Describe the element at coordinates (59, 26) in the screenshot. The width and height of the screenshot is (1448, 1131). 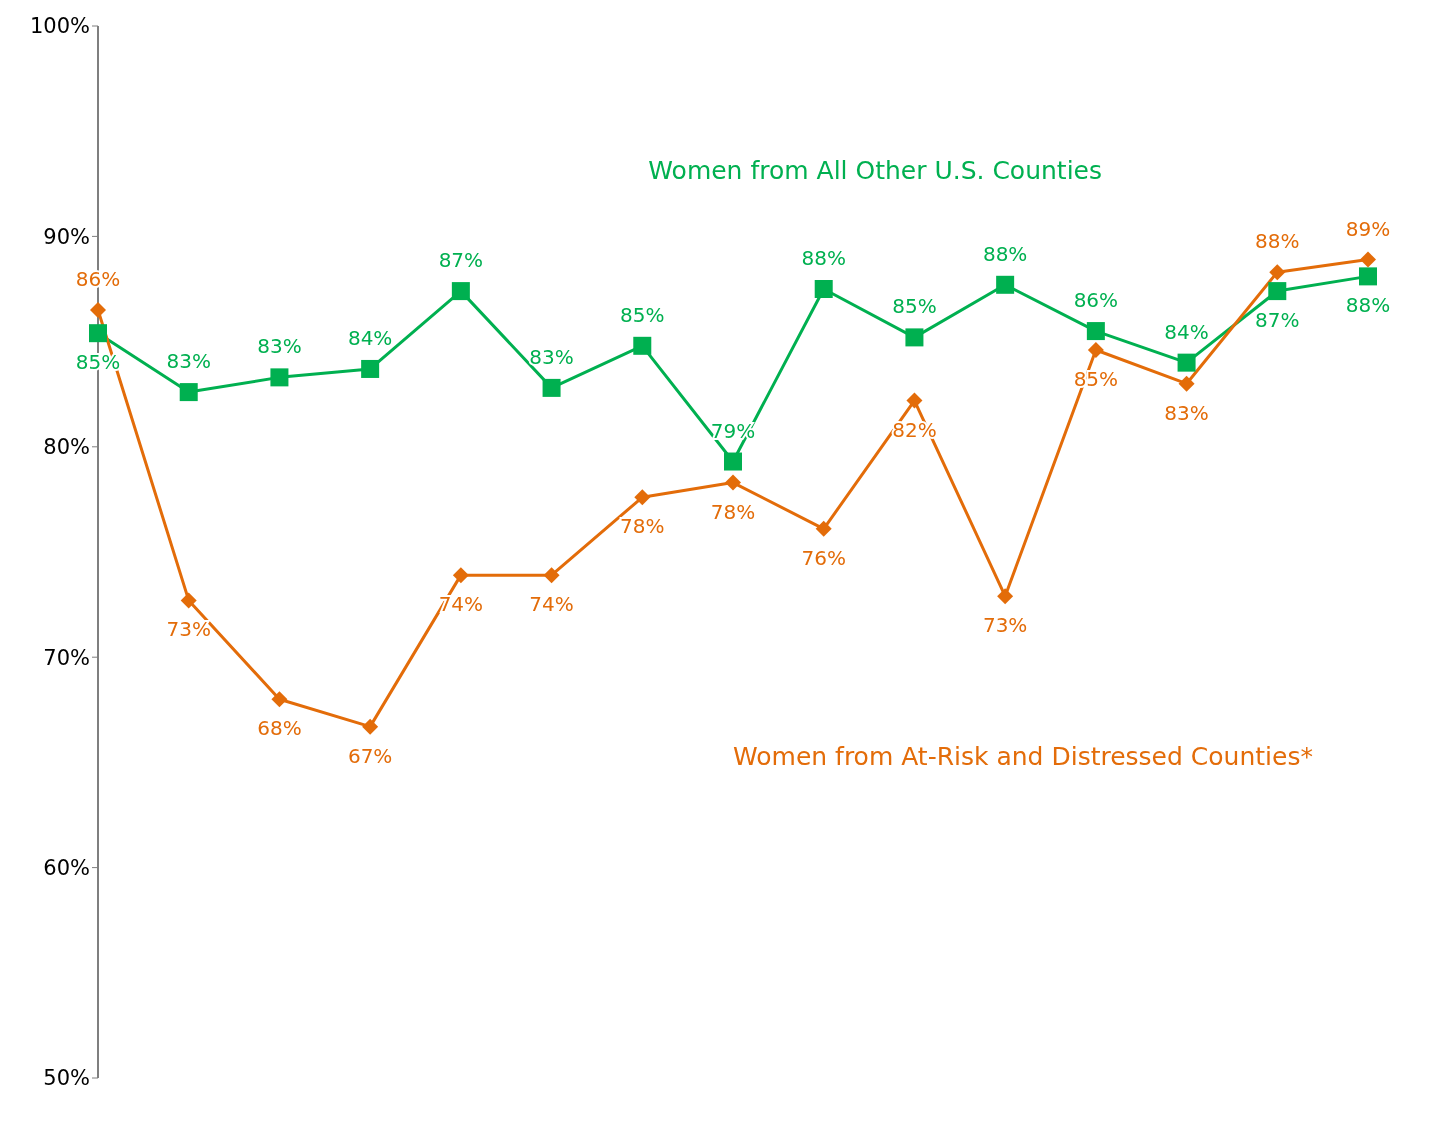
I see `y-tick-label: 100%` at that location.